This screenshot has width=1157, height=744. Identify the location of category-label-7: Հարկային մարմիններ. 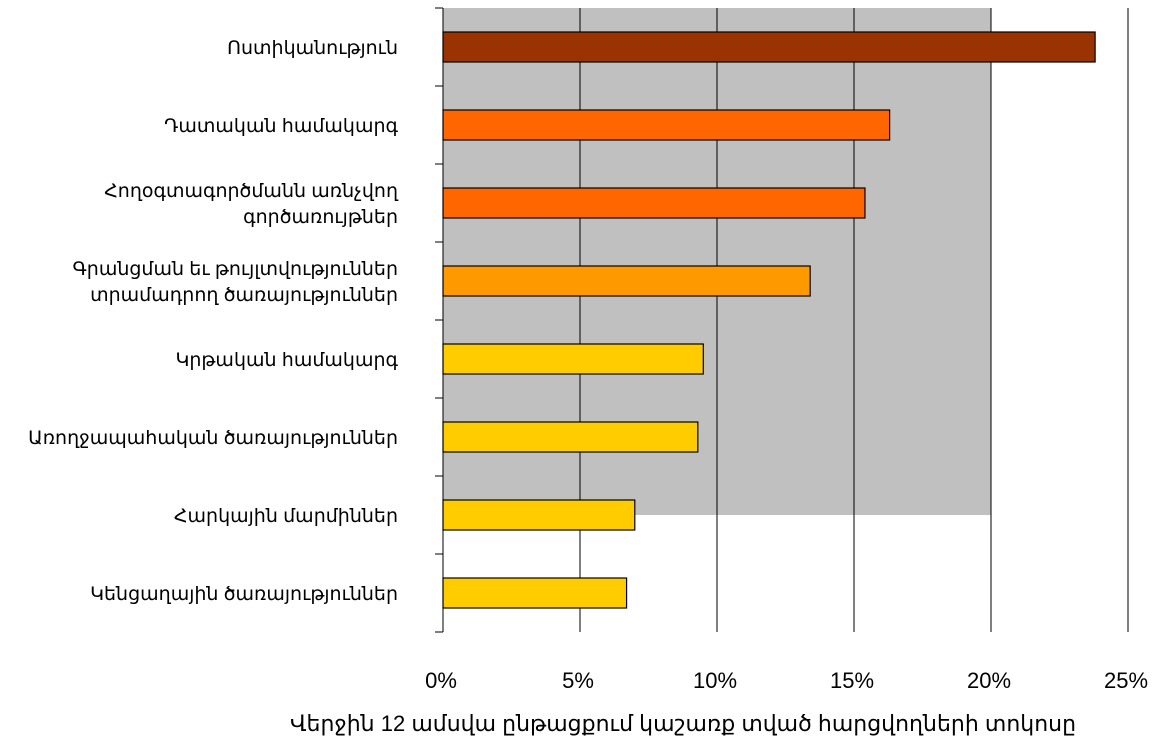
(286, 516).